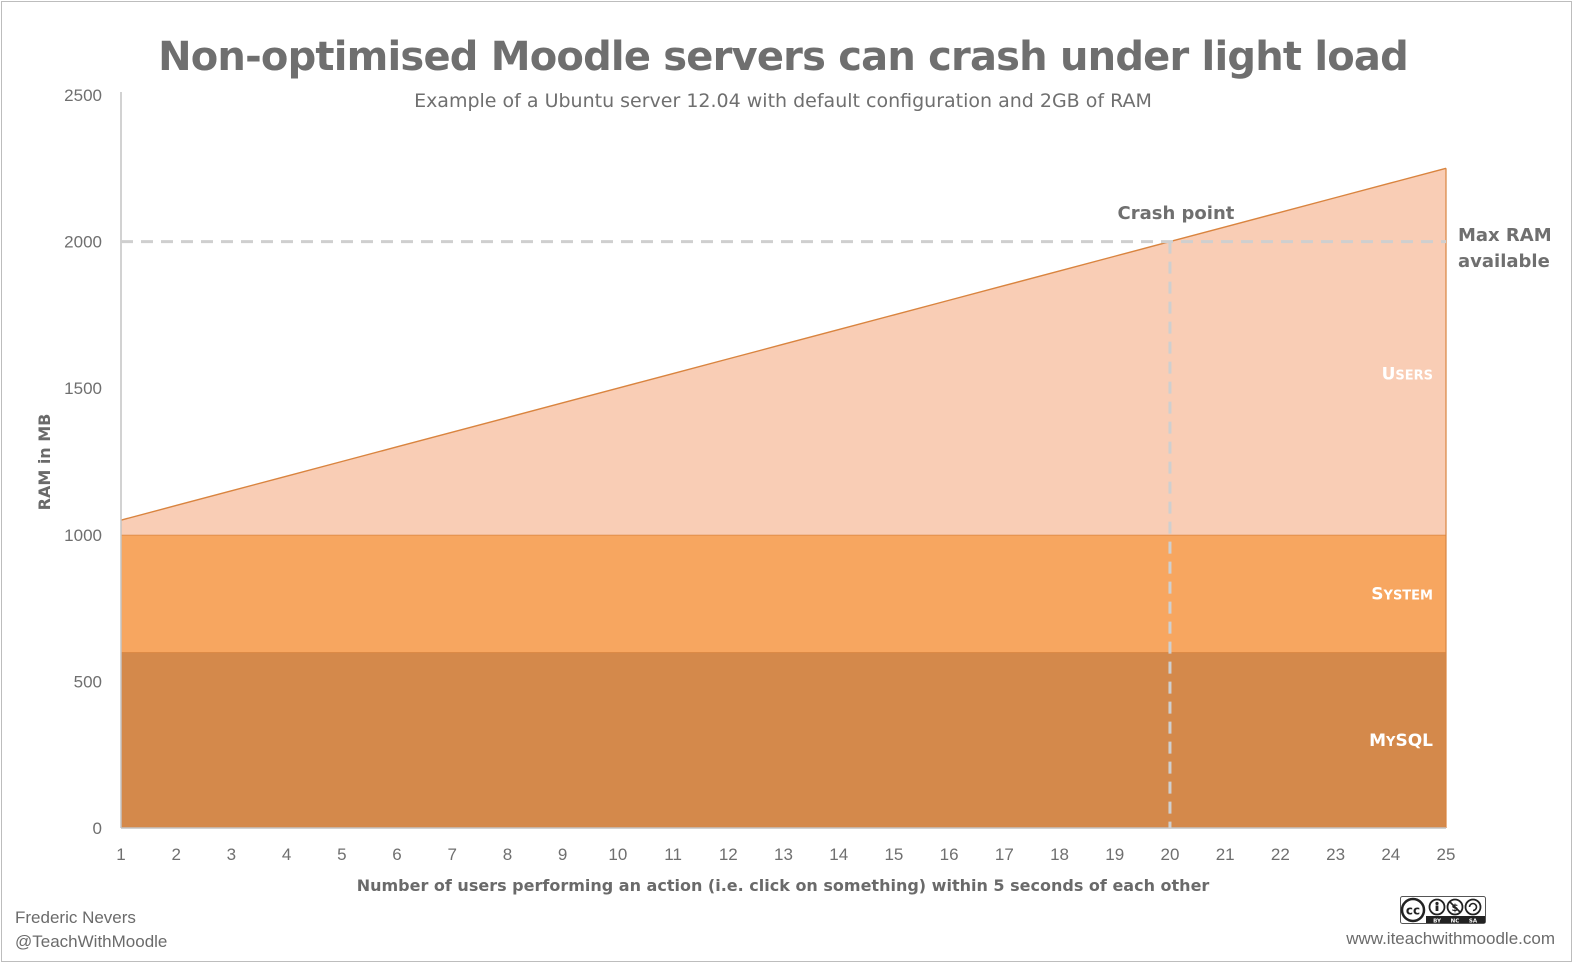  I want to click on author-handle: @TeachWithMoodle, so click(91, 941).